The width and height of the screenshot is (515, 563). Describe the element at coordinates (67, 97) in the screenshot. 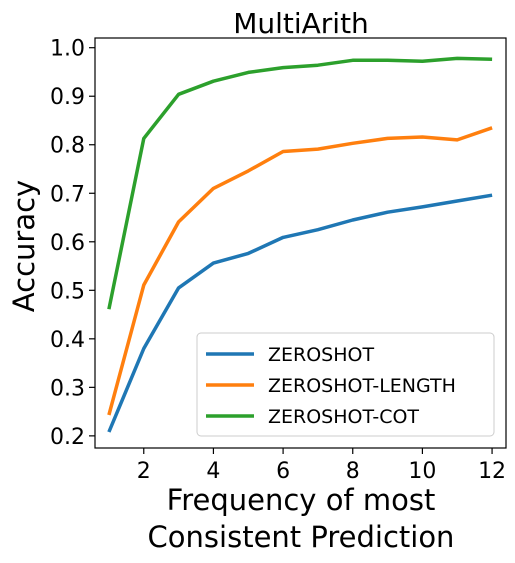

I see `y-tick-label: 0.9` at that location.